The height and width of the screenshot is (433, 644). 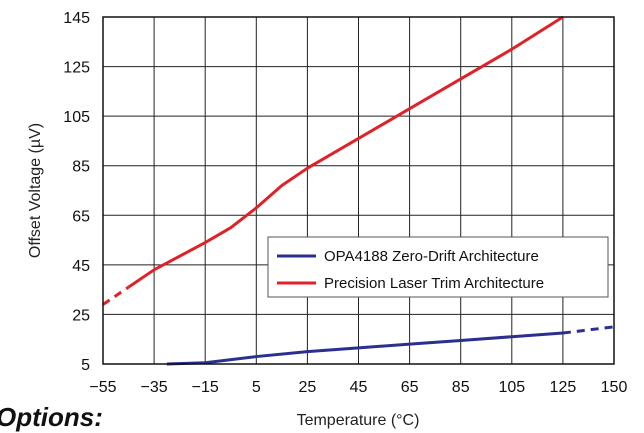 I want to click on x-tick-label: 85, so click(x=461, y=387).